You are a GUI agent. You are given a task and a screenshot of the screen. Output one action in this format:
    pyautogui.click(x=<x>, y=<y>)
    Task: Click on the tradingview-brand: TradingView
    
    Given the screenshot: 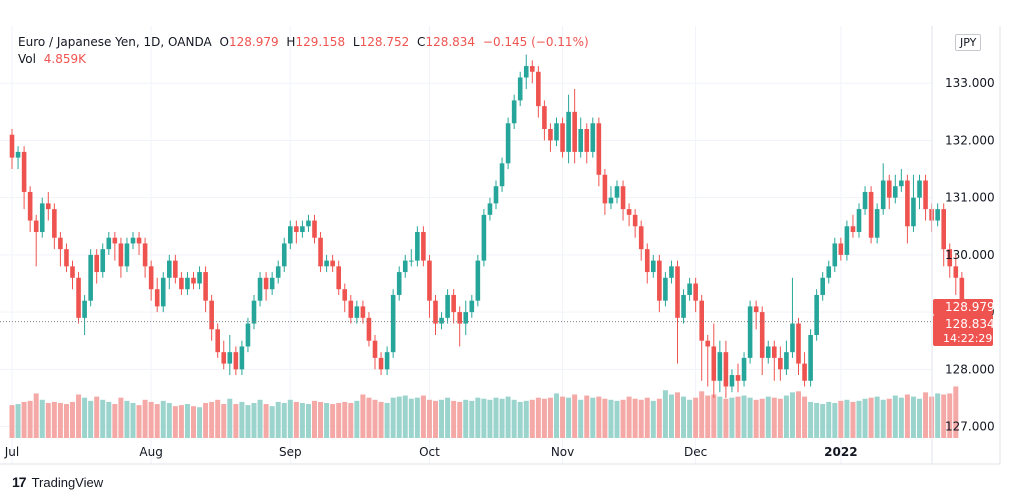 What is the action you would take?
    pyautogui.click(x=67, y=482)
    